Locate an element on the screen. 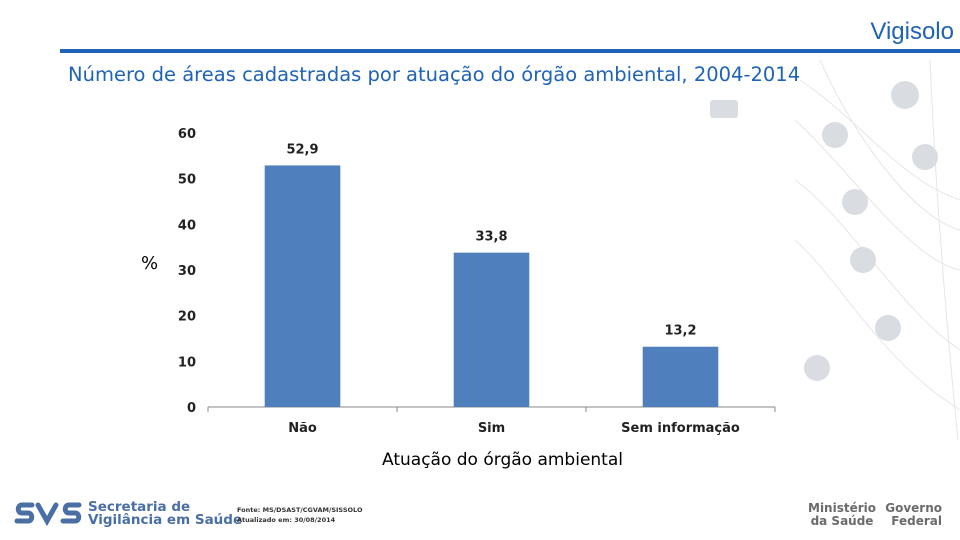  building-icon is located at coordinates (925, 157).